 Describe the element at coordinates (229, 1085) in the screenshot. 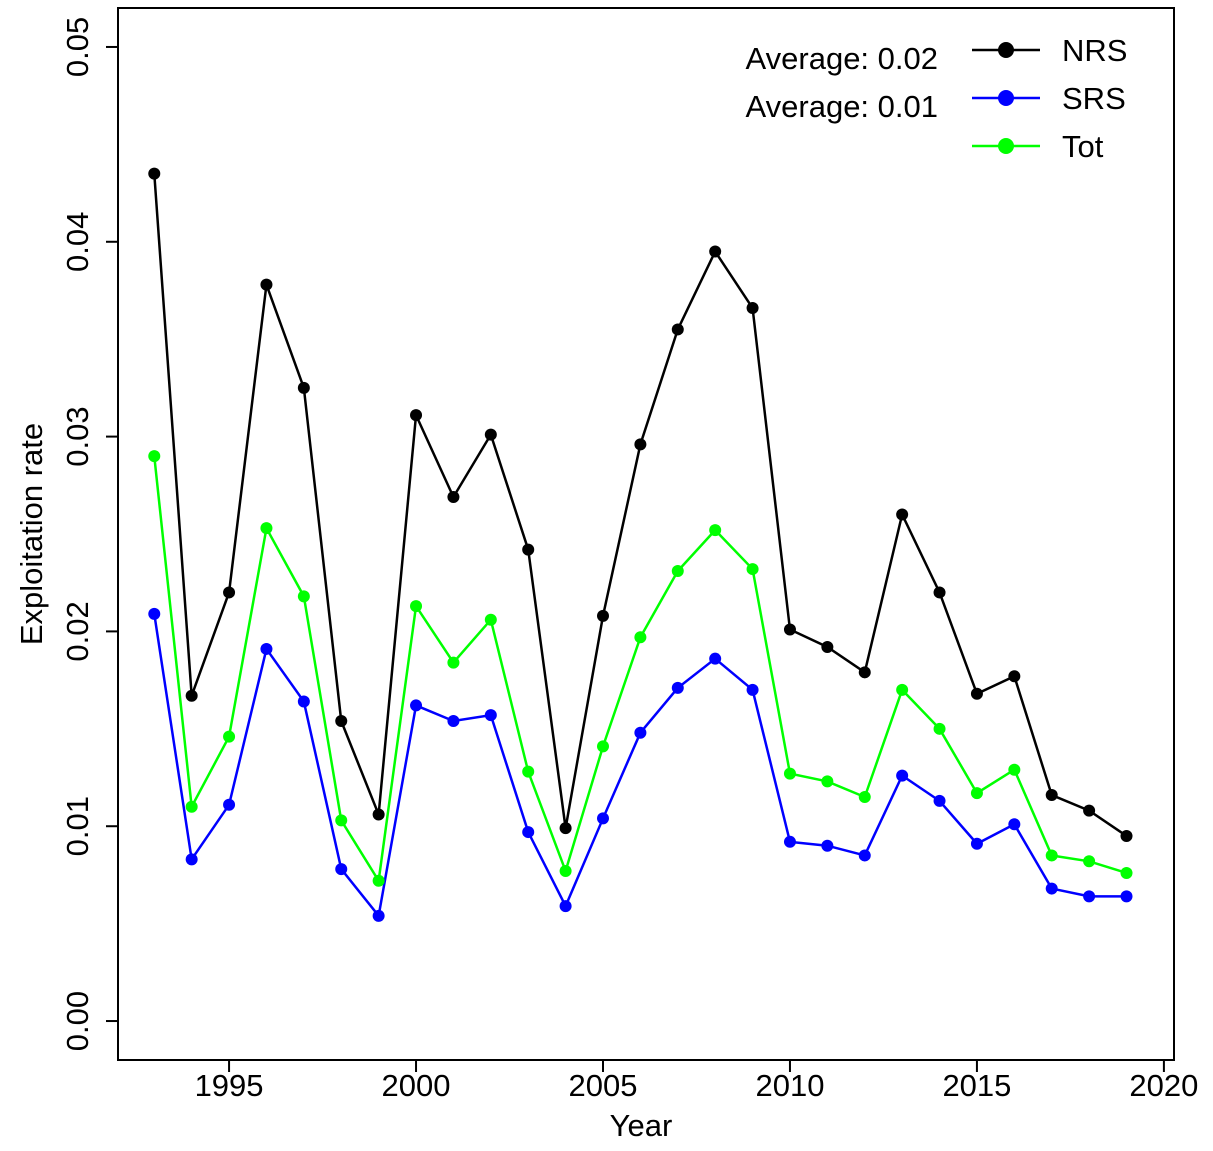

I see `x-tick-label: 1995` at that location.